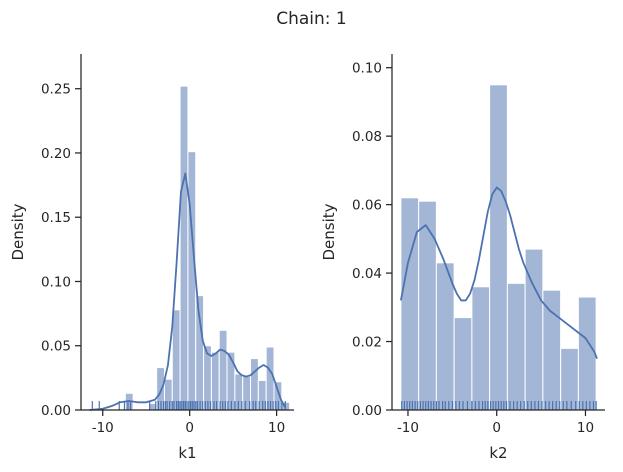 The image size is (623, 472). Describe the element at coordinates (311, 19) in the screenshot. I see `chart-title: Chain: 1` at that location.